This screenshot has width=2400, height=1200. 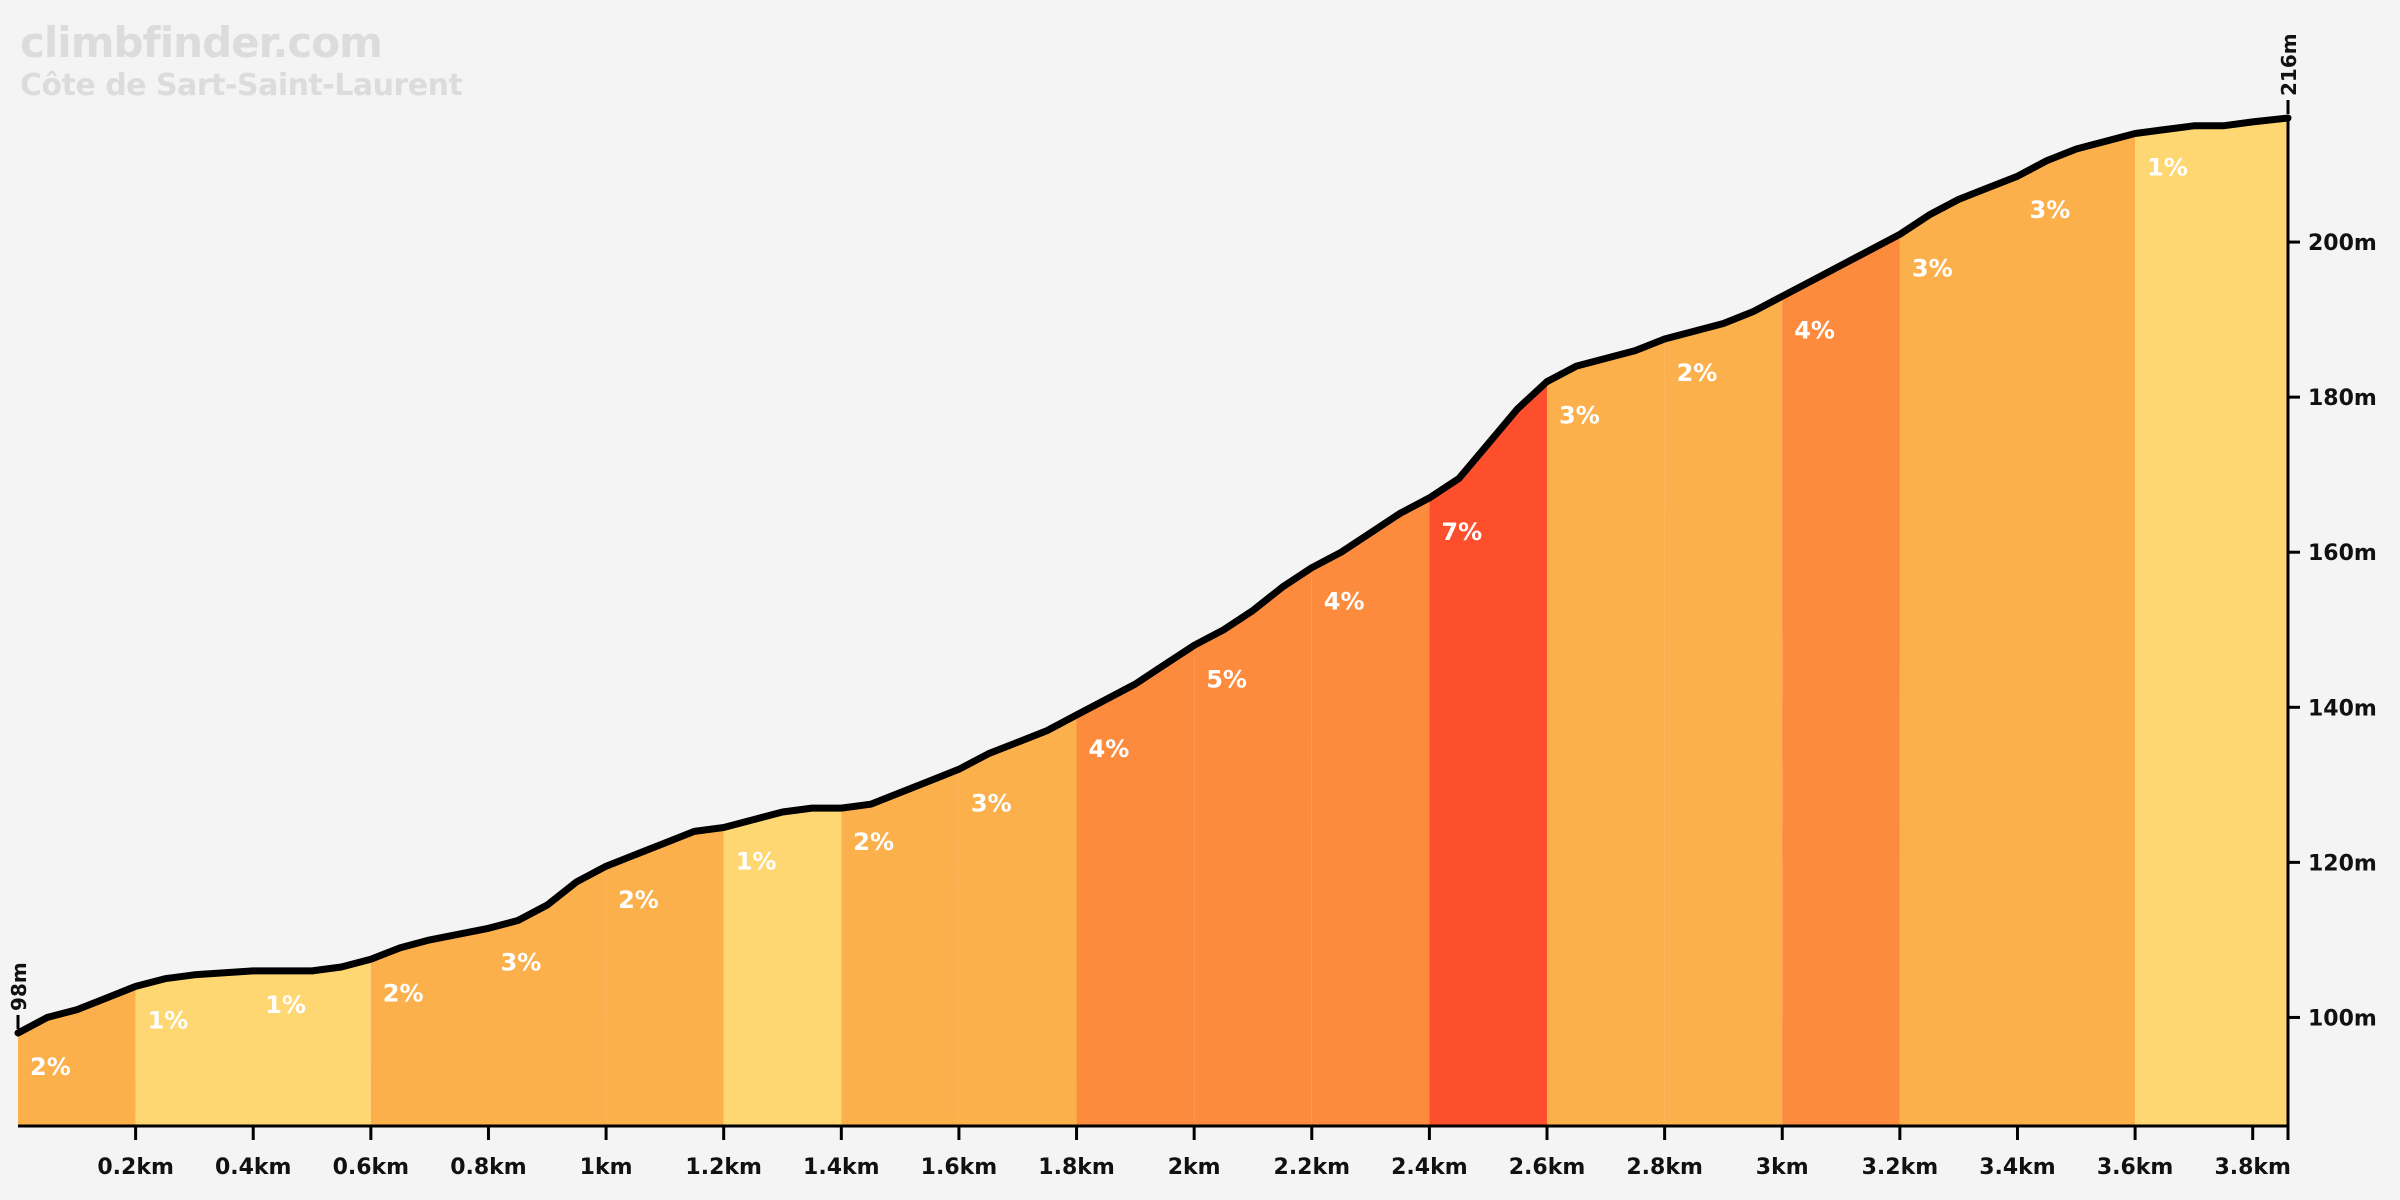 What do you see at coordinates (2342, 708) in the screenshot?
I see `y-tick-label-2: 140m` at bounding box center [2342, 708].